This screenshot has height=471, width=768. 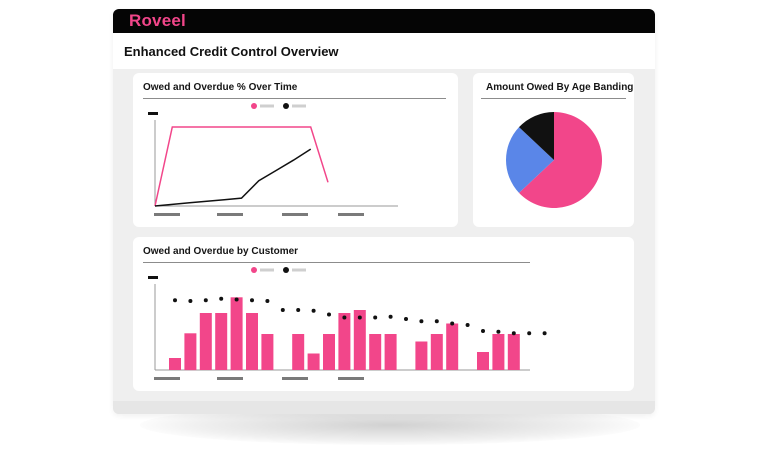 What do you see at coordinates (157, 20) in the screenshot?
I see `logo: Roveel` at bounding box center [157, 20].